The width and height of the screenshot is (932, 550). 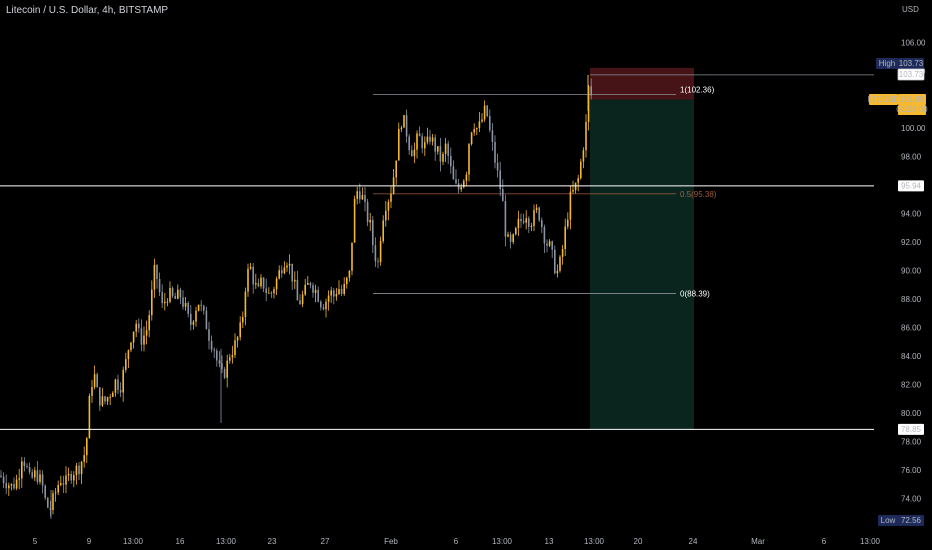 I want to click on position-zones, so click(x=642, y=248).